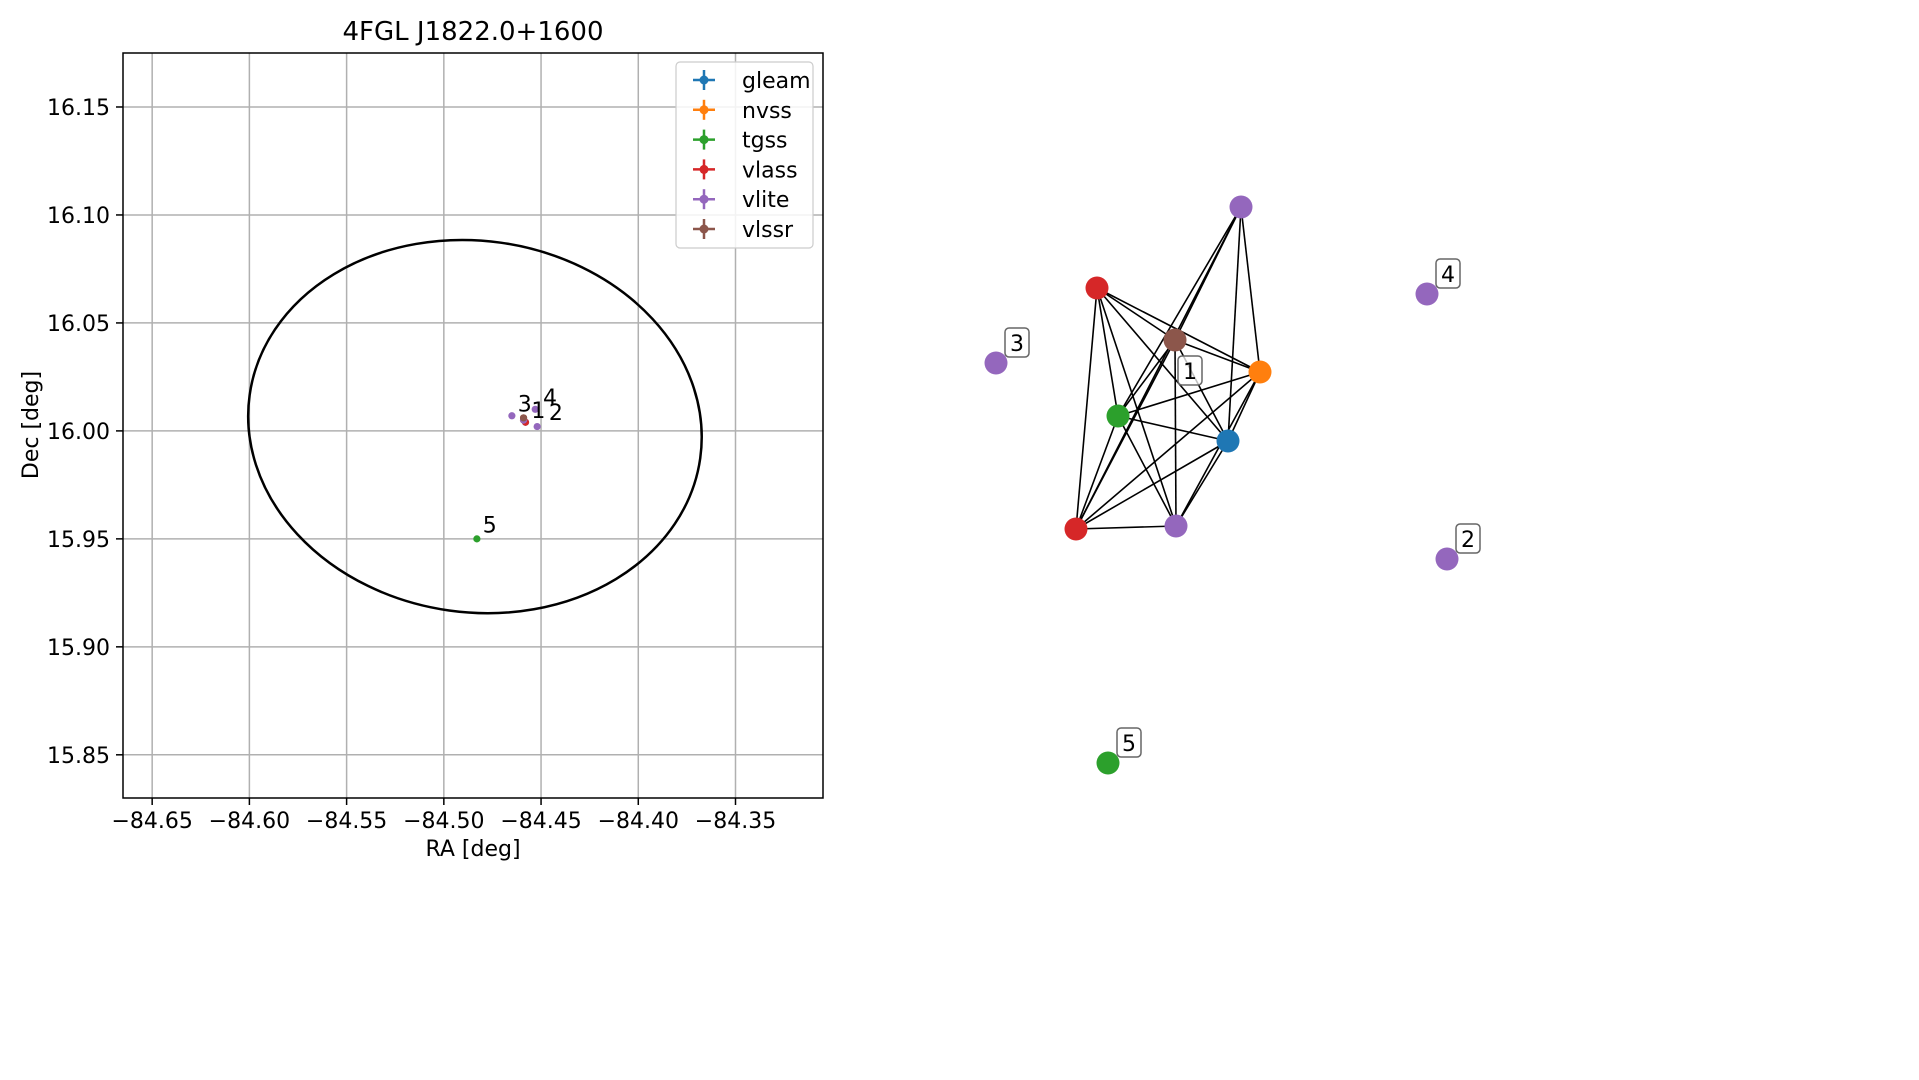 Image resolution: width=1919 pixels, height=1080 pixels. I want to click on point-annotation: 2, so click(556, 413).